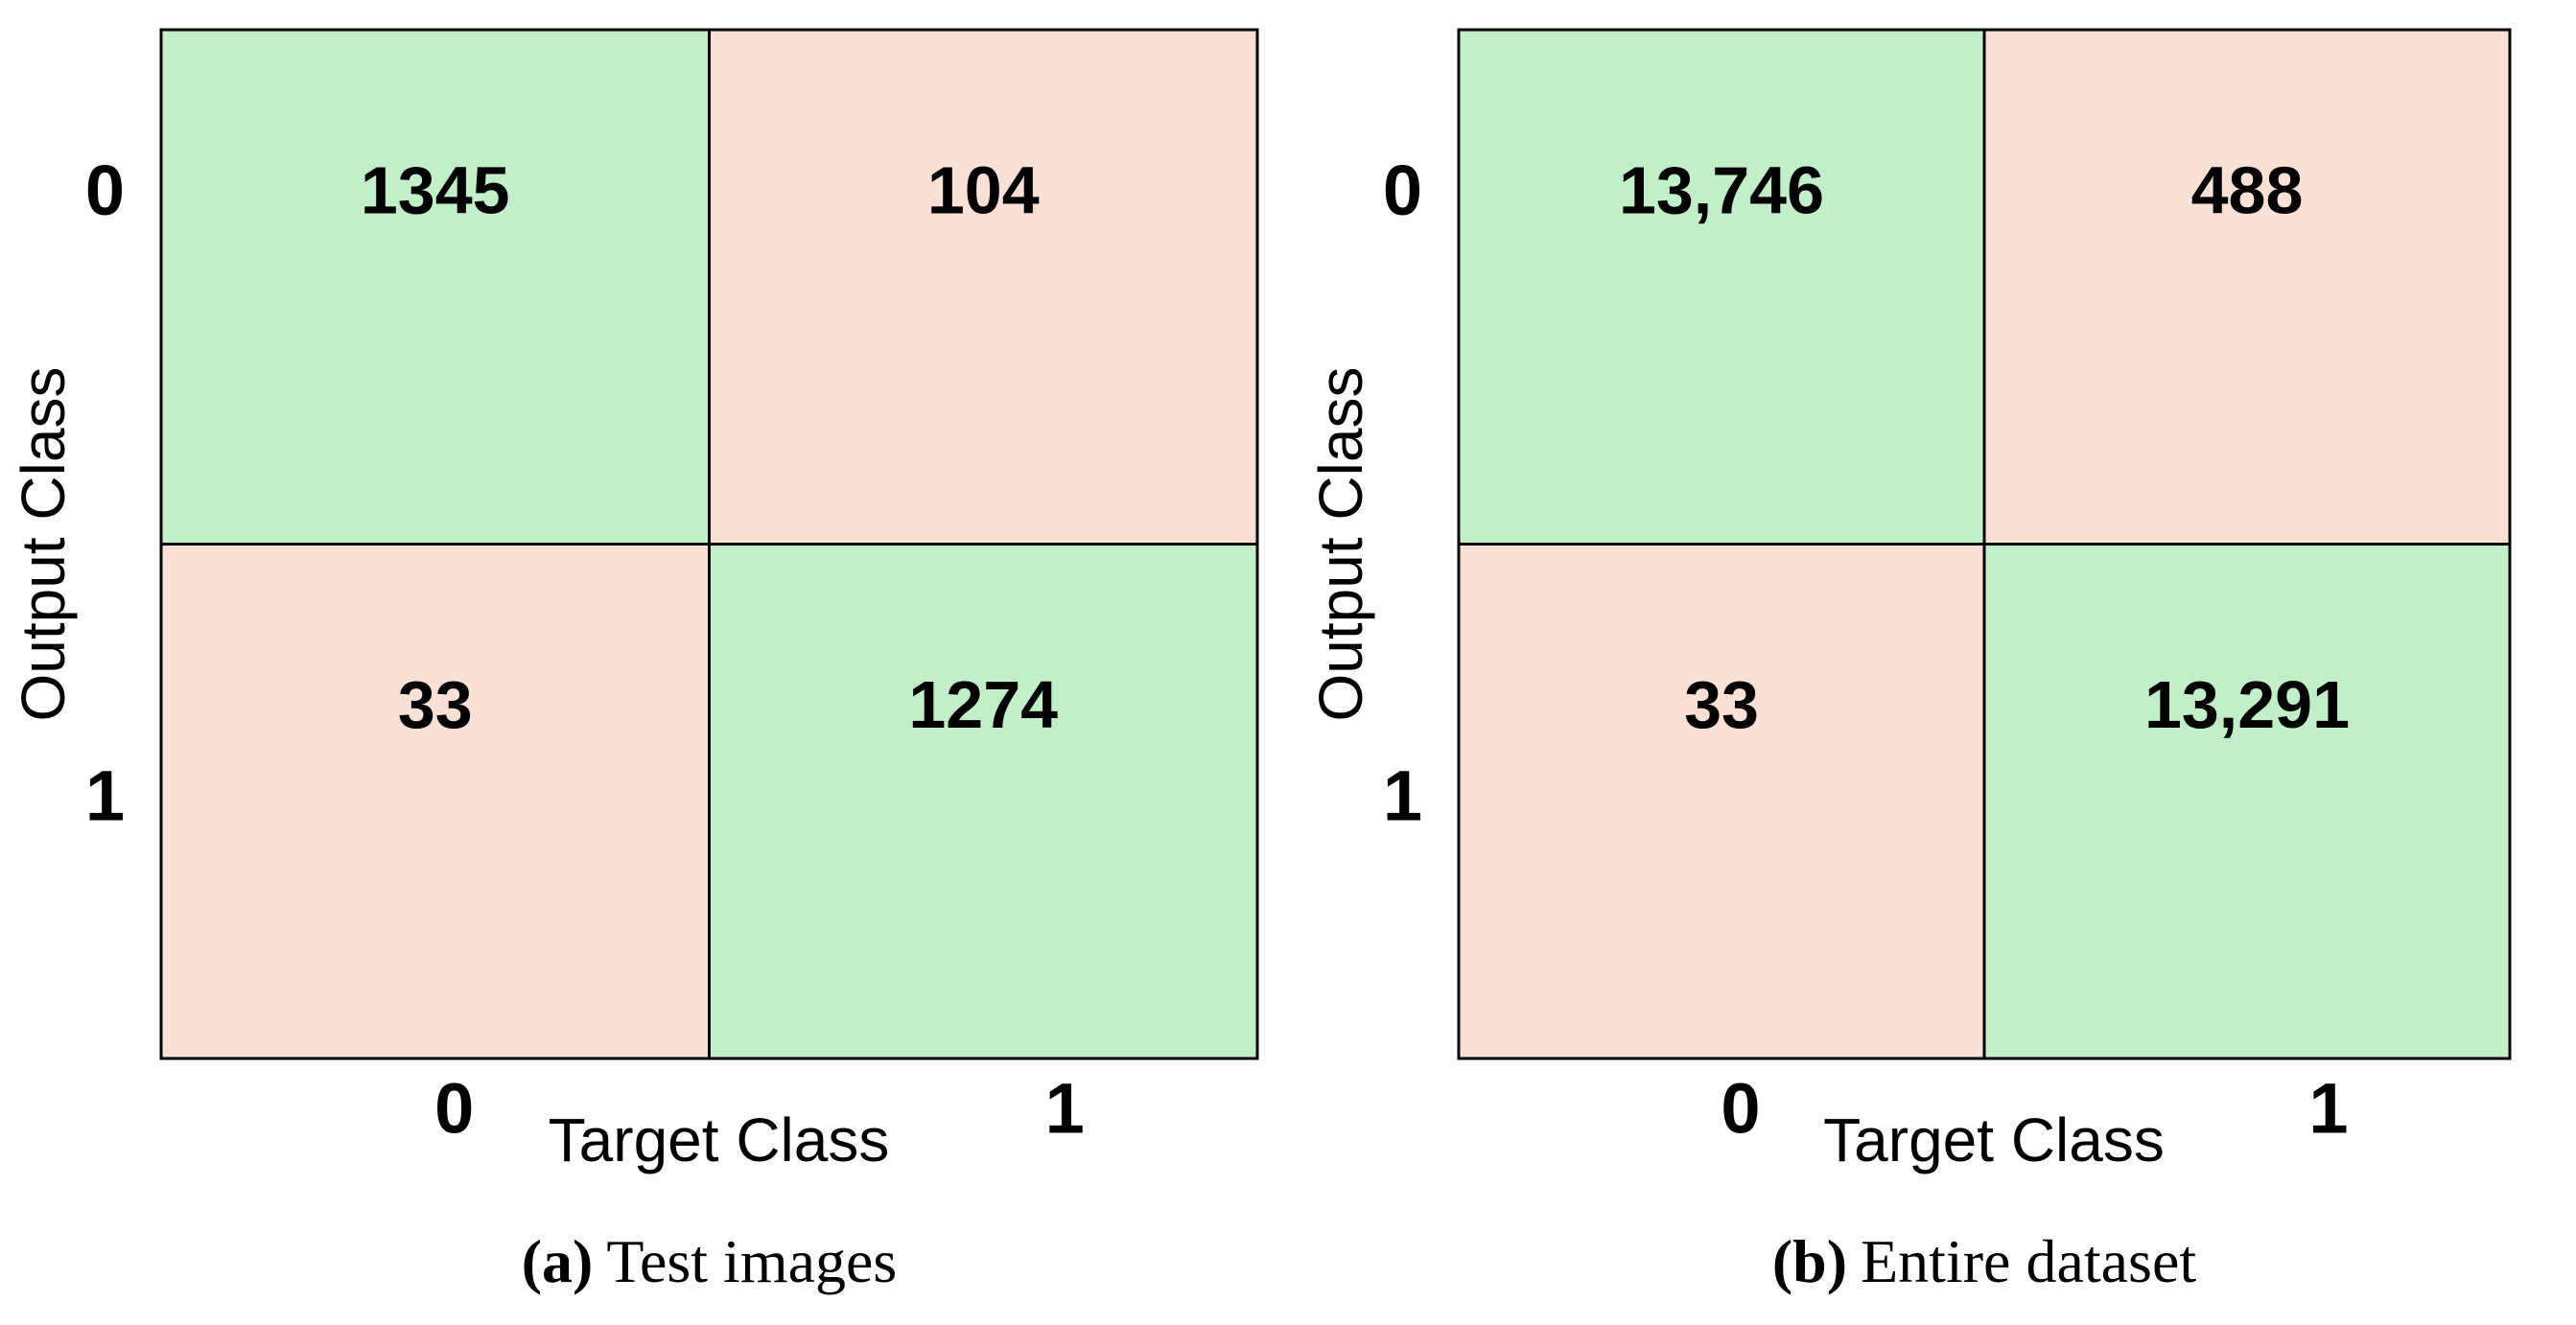  I want to click on caption: (a) Test images, so click(710, 1261).